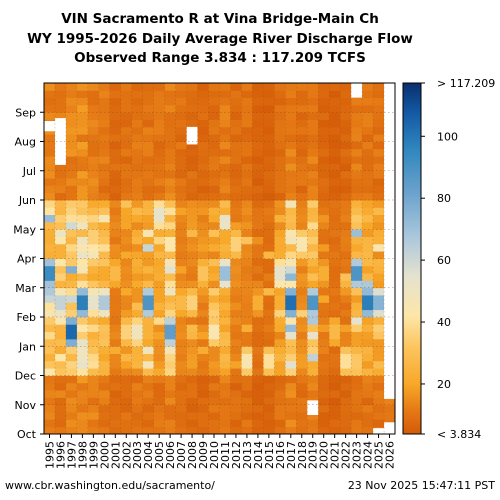  I want to click on source-url: www.cbr.washington.edu/sacramento/, so click(110, 485).